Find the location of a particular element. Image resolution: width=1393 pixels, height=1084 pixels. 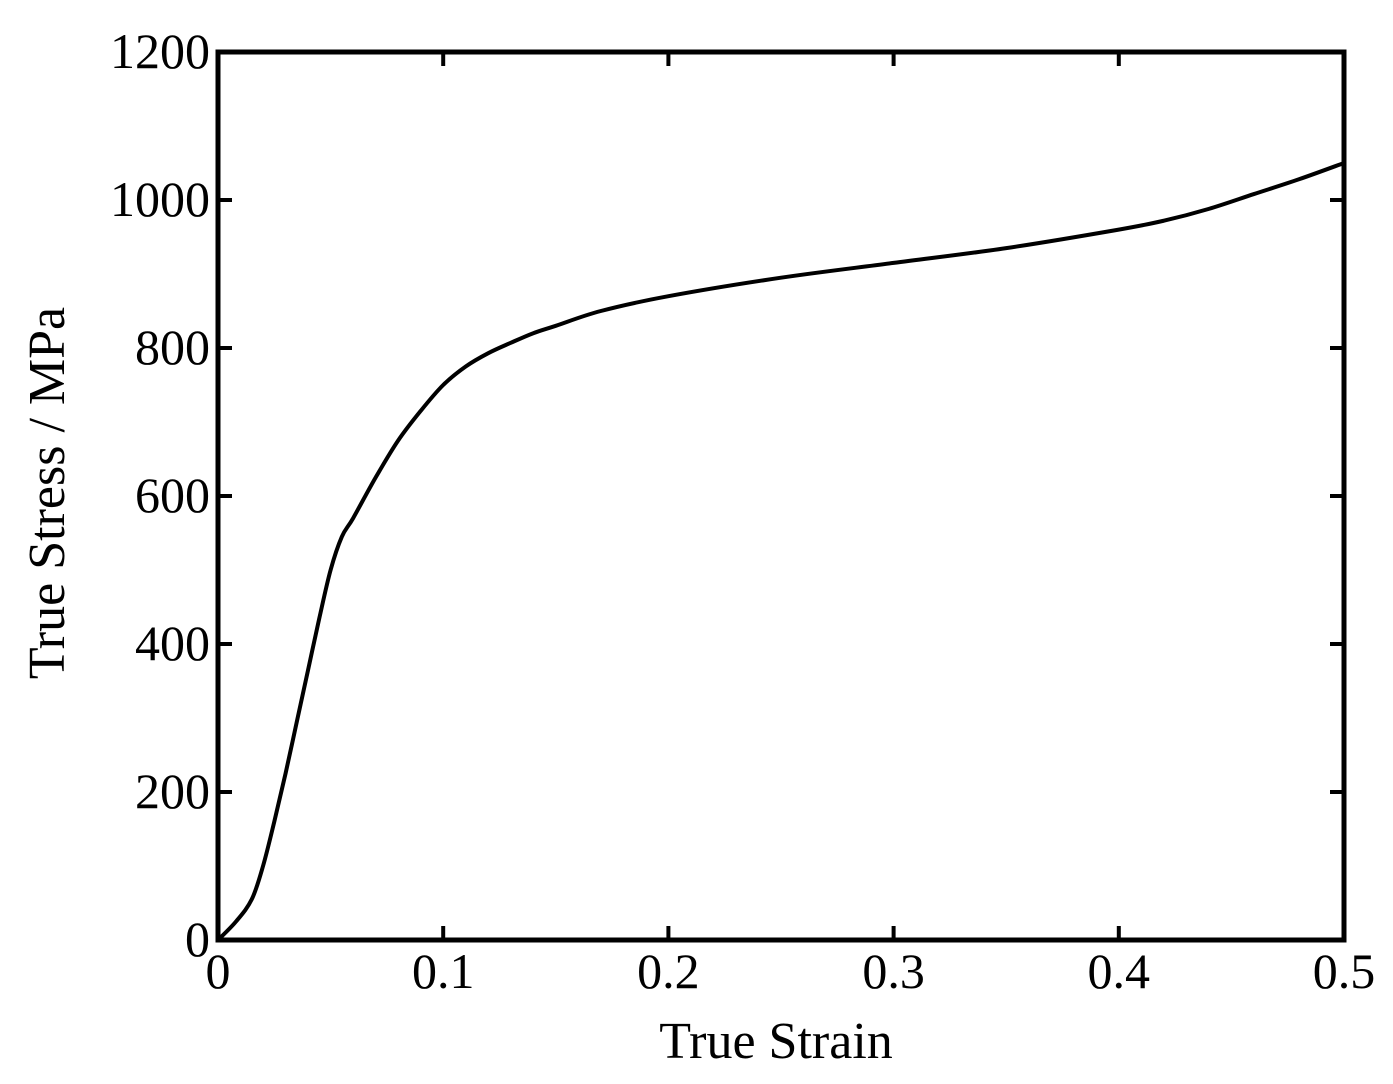

x-axis-label: True Strain is located at coordinates (776, 1041).